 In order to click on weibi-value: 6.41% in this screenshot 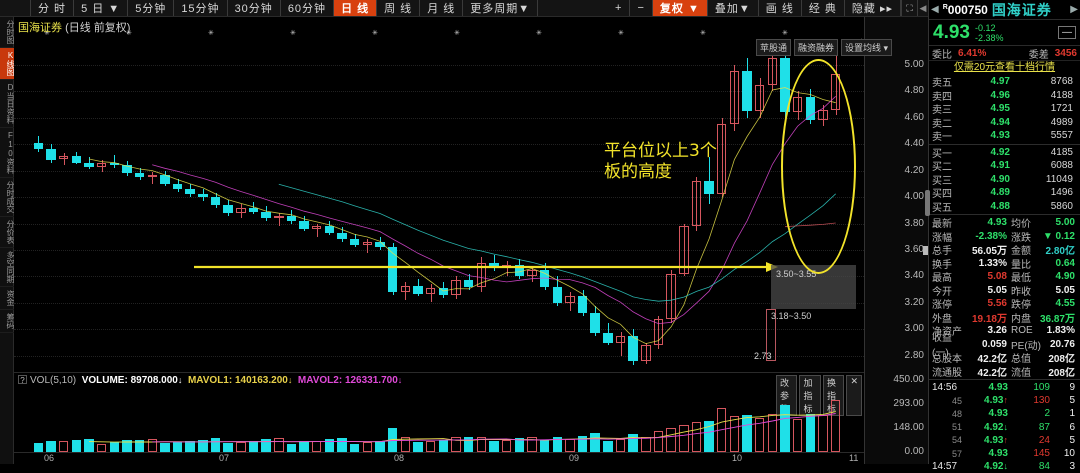, I will do `click(972, 53)`.